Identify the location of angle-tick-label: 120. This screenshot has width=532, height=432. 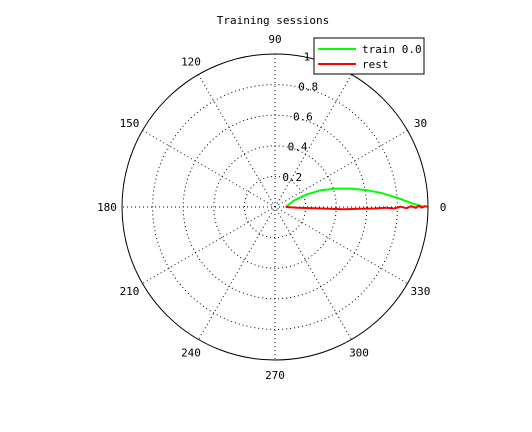
(191, 62).